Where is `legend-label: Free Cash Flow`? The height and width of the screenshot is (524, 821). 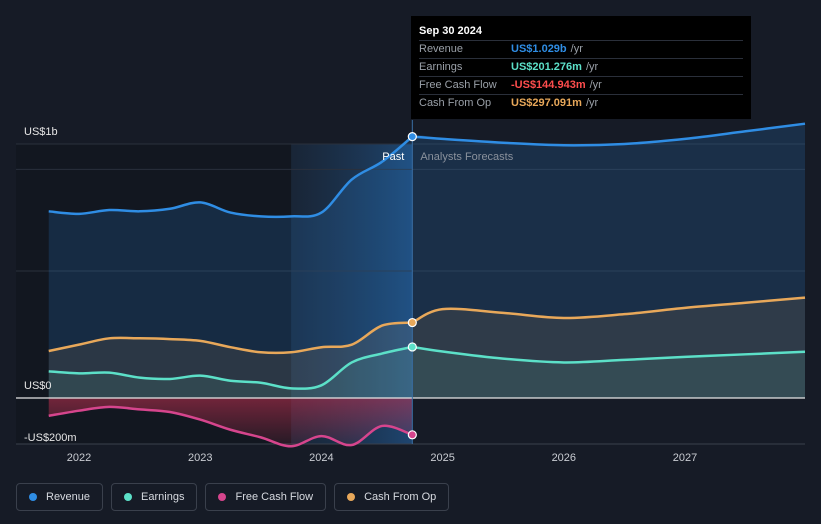
legend-label: Free Cash Flow is located at coordinates (274, 497).